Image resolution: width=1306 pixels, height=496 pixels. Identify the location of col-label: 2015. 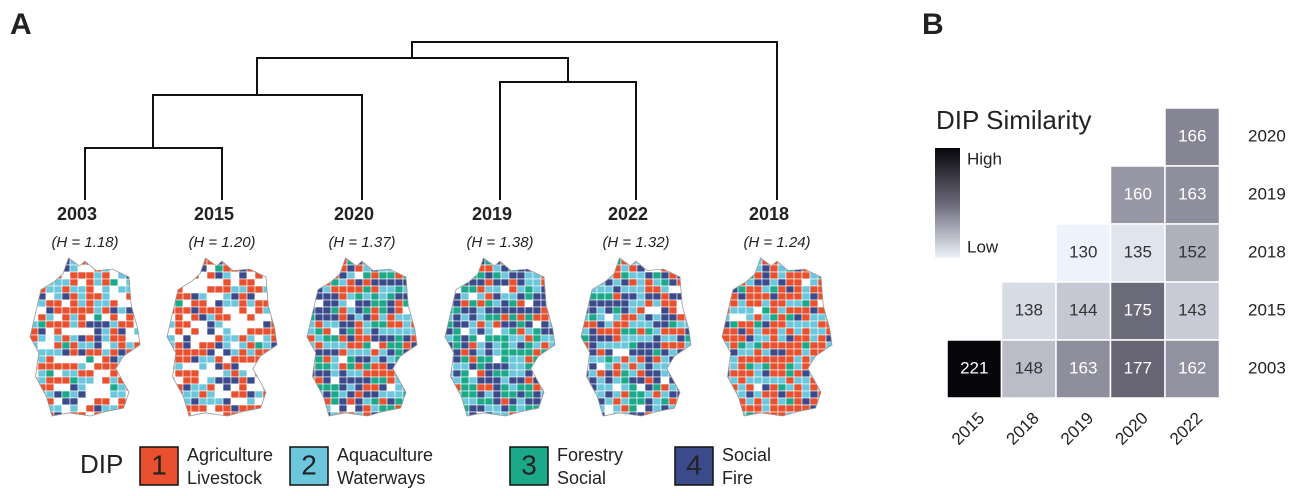
(968, 429).